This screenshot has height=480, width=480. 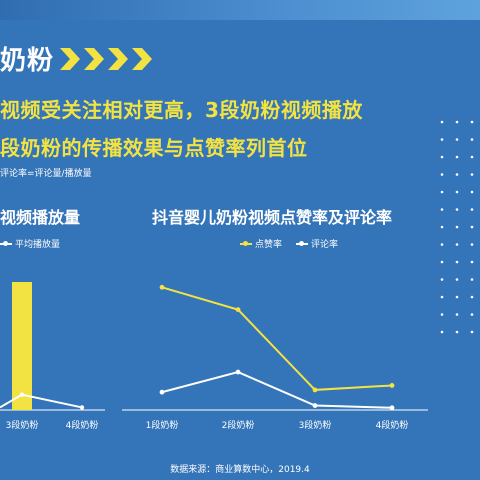 What do you see at coordinates (22, 346) in the screenshot?
I see `bar` at bounding box center [22, 346].